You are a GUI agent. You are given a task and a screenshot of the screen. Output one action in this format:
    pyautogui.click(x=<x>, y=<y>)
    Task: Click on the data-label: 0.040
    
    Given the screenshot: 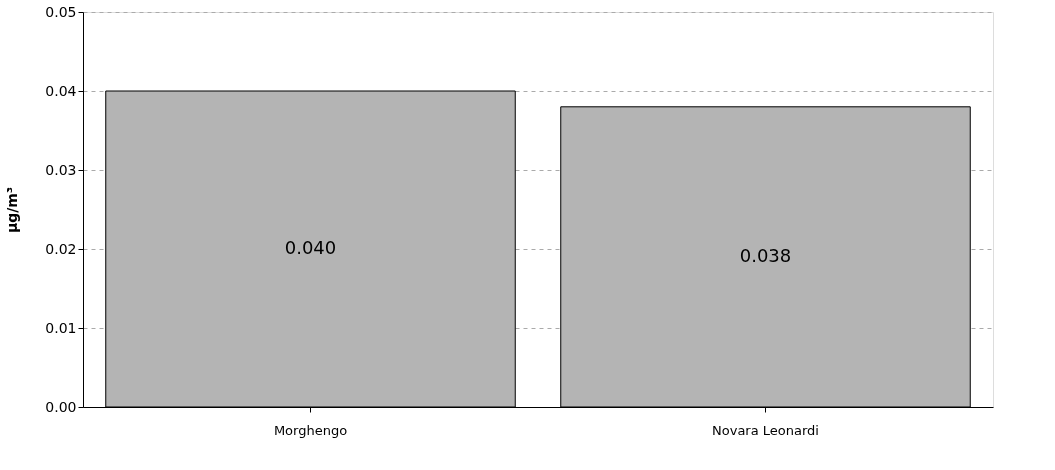 What is the action you would take?
    pyautogui.click(x=310, y=247)
    